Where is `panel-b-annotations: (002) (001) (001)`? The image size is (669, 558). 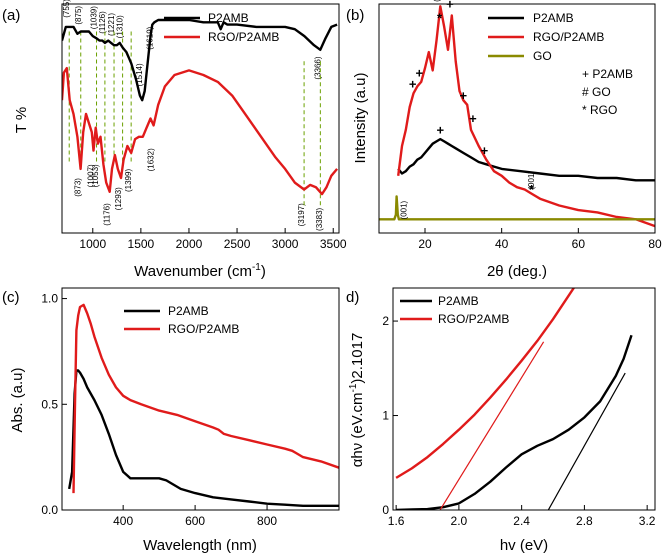
panel-b-annotations: (002) (001) (001) is located at coordinates (468, 109).